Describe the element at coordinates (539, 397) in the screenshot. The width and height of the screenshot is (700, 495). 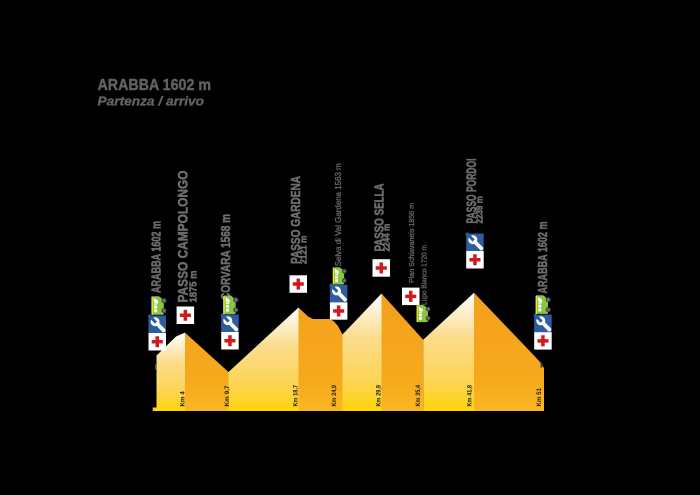
I see `svg-text: Km 51` at that location.